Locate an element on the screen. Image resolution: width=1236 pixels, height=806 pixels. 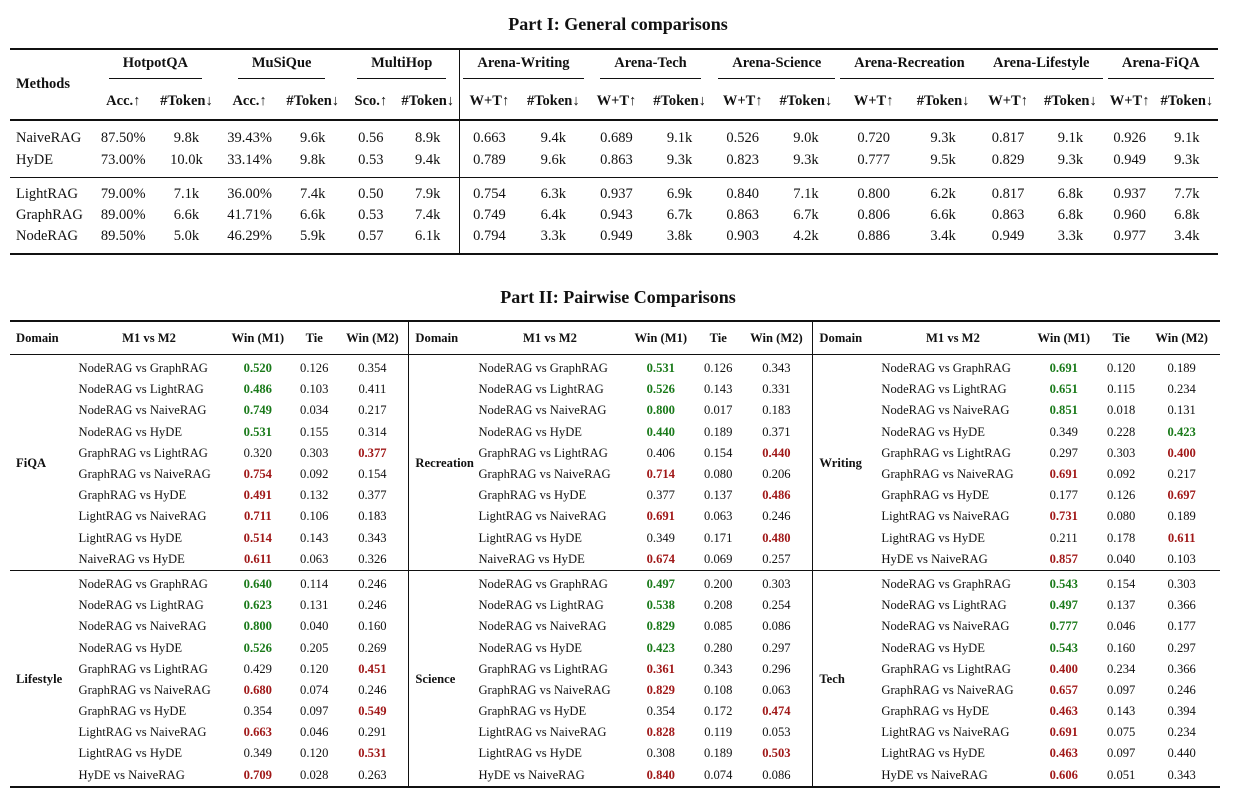
win-m2-value: 0.263 is located at coordinates (373, 776).